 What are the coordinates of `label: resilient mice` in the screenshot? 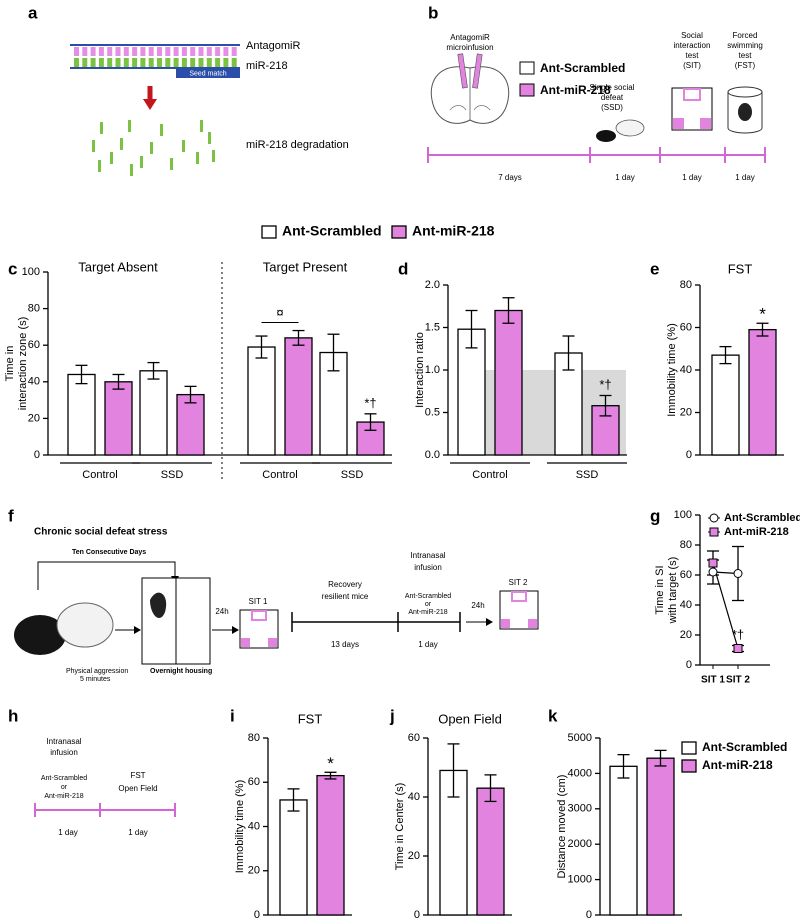 It's located at (345, 596).